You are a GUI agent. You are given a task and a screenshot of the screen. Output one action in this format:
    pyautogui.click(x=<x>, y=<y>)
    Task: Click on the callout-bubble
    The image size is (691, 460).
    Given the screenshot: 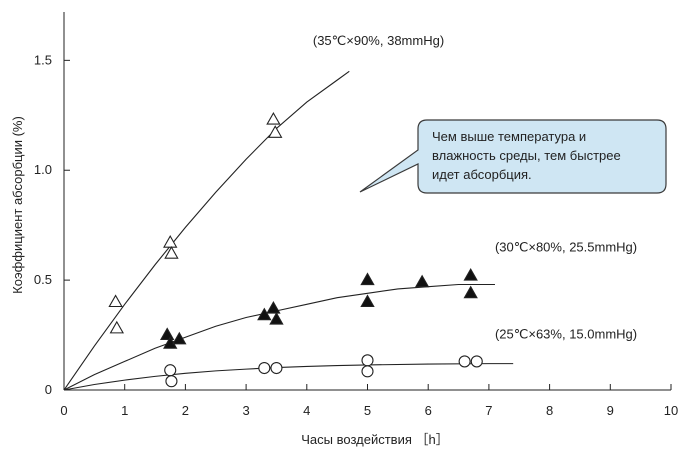 What is the action you would take?
    pyautogui.click(x=513, y=156)
    